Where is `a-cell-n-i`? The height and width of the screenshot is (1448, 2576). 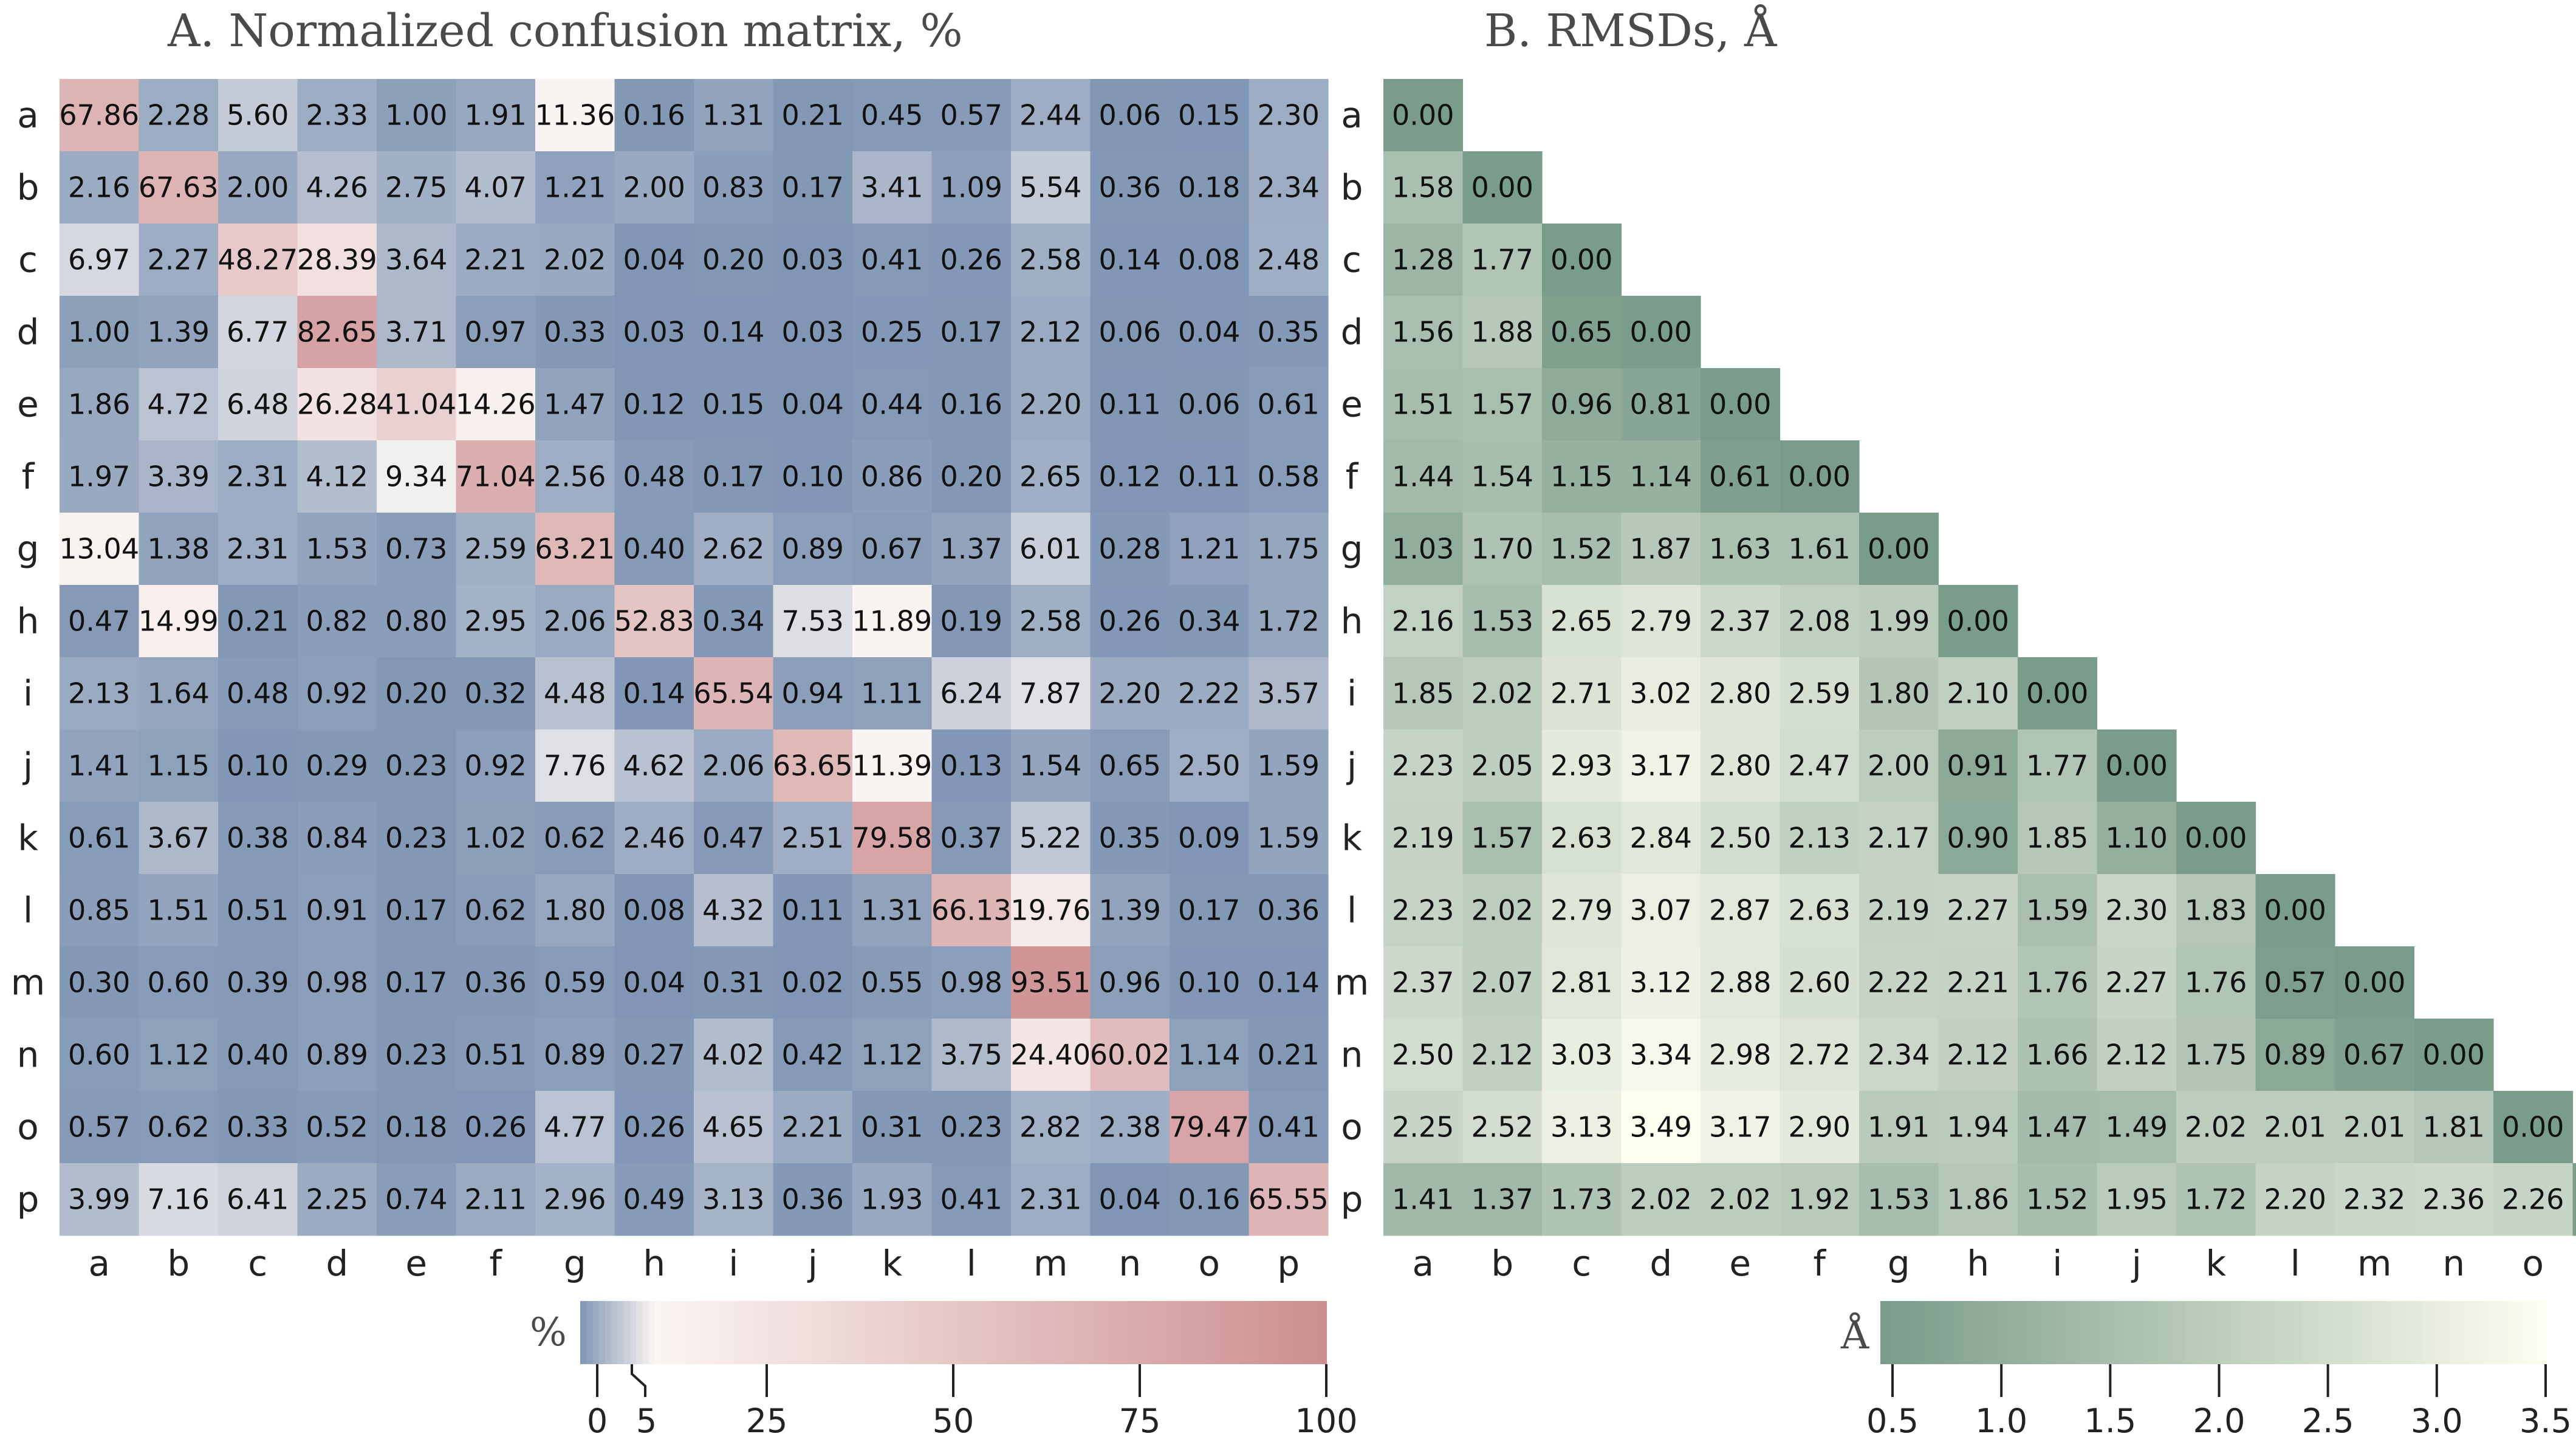
a-cell-n-i is located at coordinates (734, 1055).